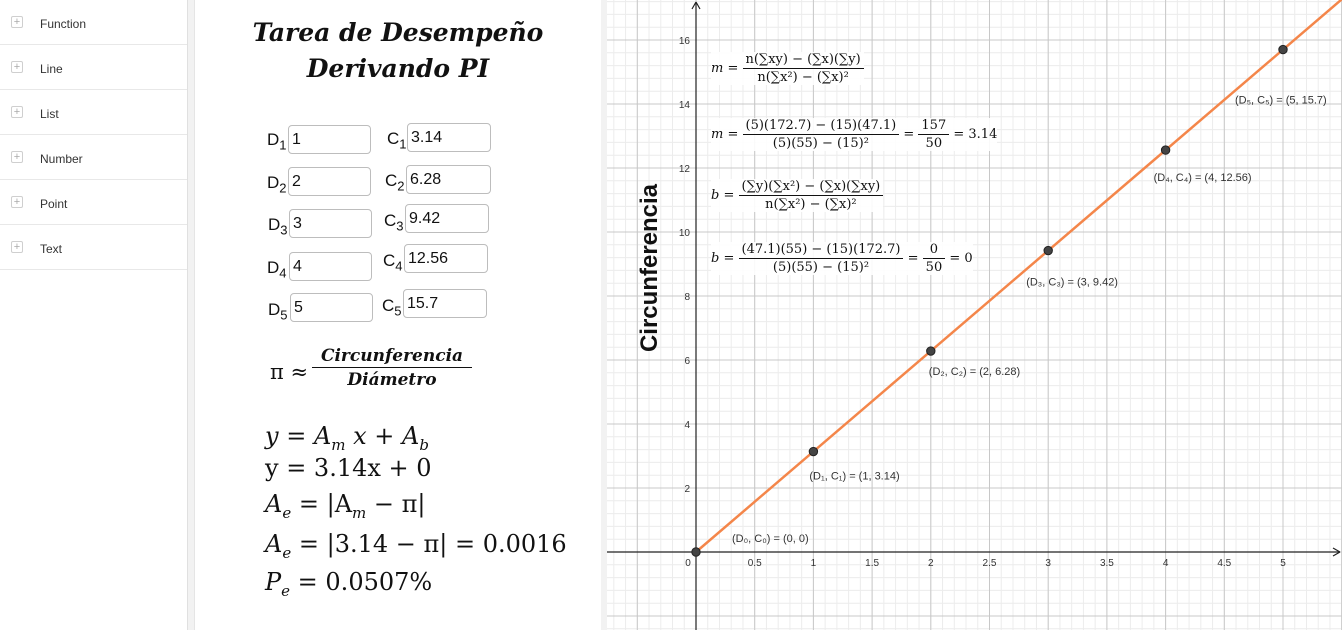  Describe the element at coordinates (345, 506) in the screenshot. I see `equation-abs-error-form: Ae = |Am − π|` at that location.